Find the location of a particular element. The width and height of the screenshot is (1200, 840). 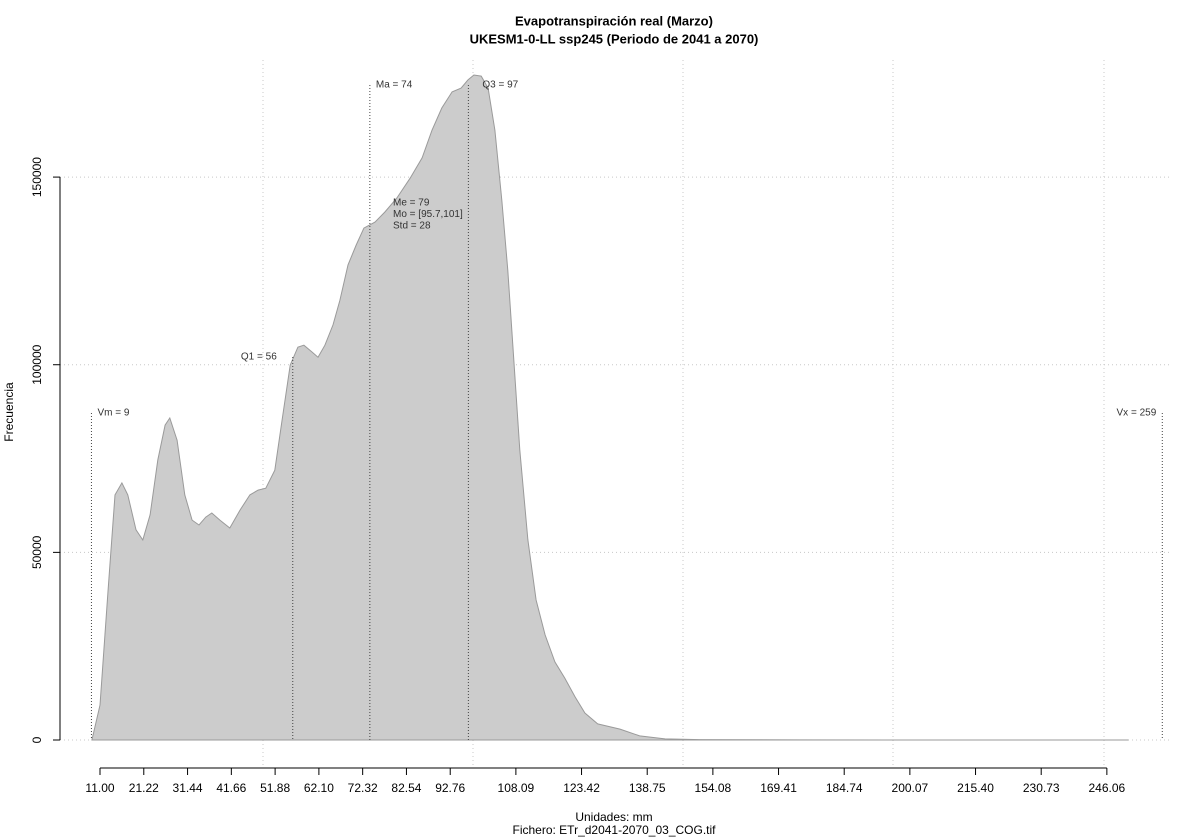

stat-text: Me = 79 is located at coordinates (411, 203).